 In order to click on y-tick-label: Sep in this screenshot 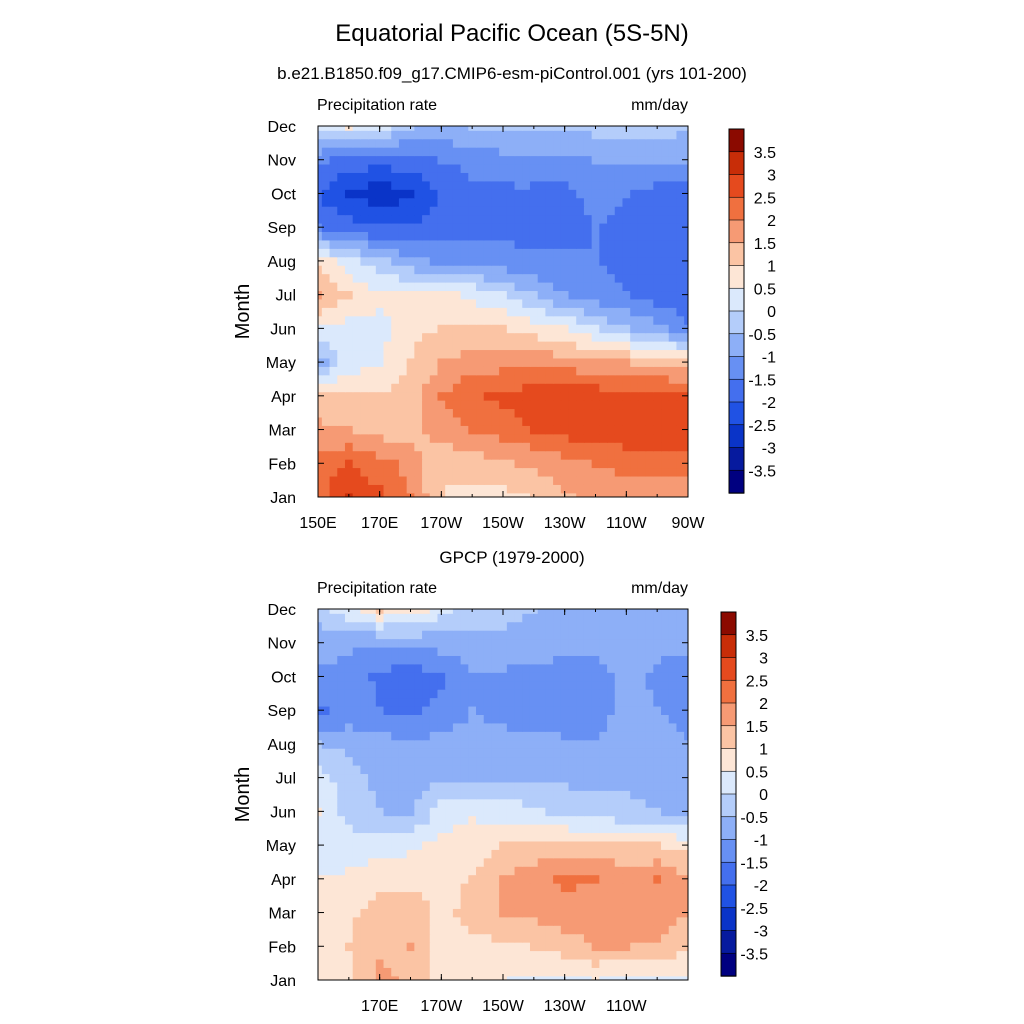, I will do `click(282, 228)`.